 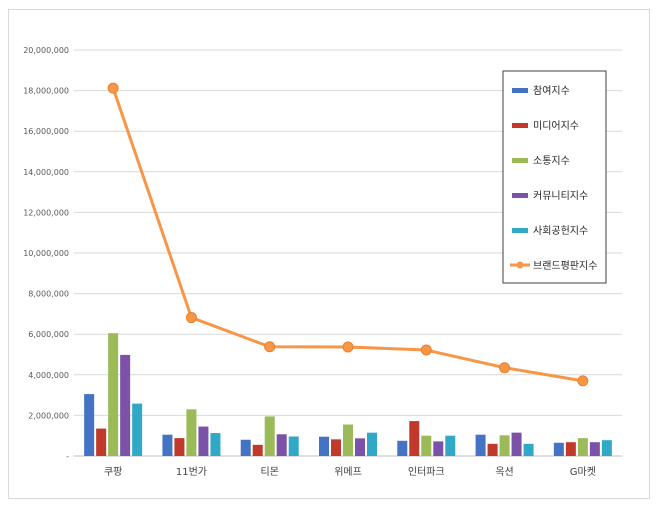 I want to click on y-tick-label: 16,000,000, so click(x=46, y=131).